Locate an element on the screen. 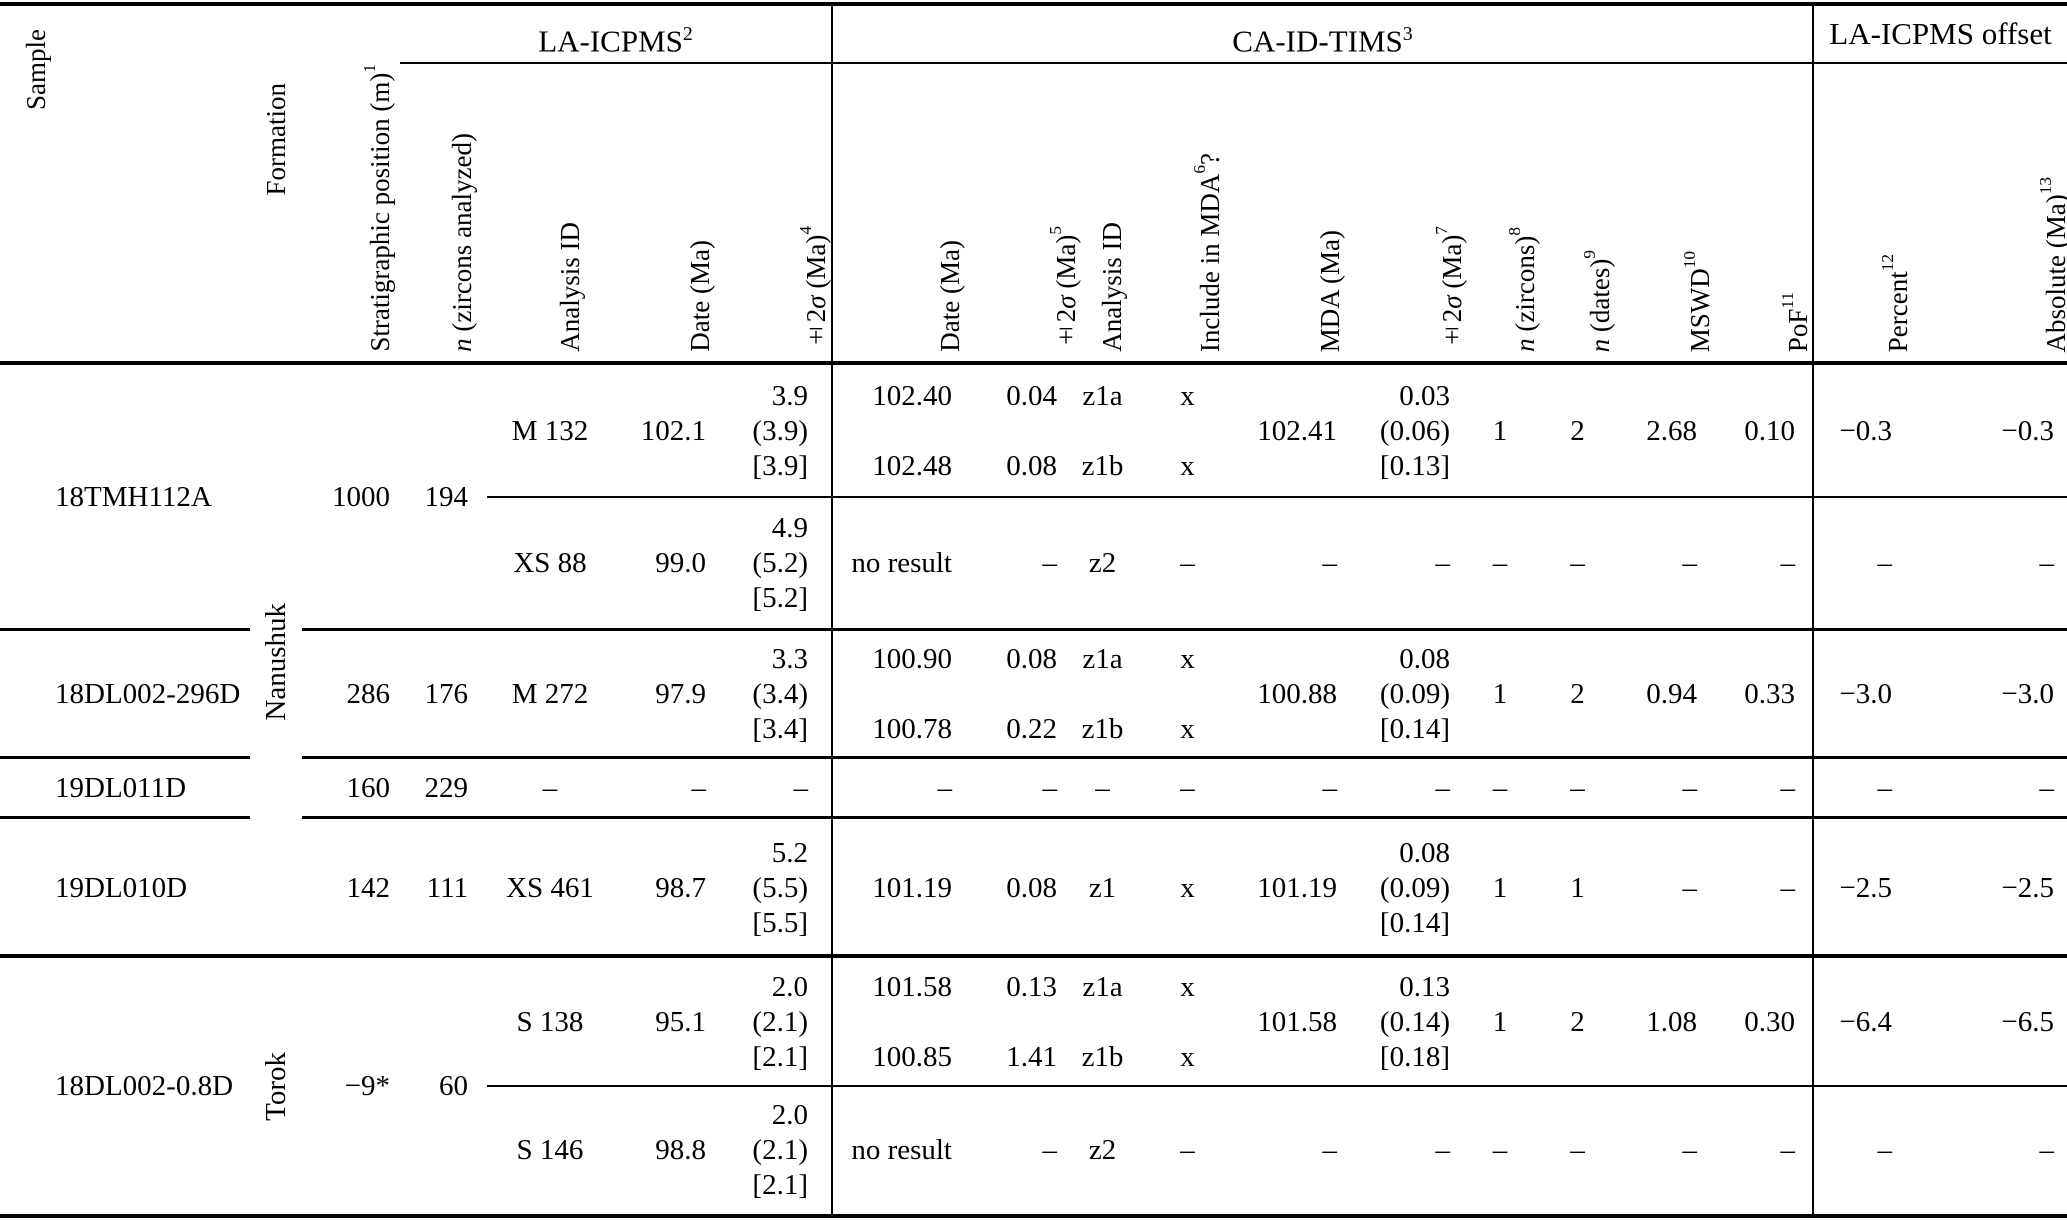  strat-position-cell: −9* is located at coordinates (367, 1085).